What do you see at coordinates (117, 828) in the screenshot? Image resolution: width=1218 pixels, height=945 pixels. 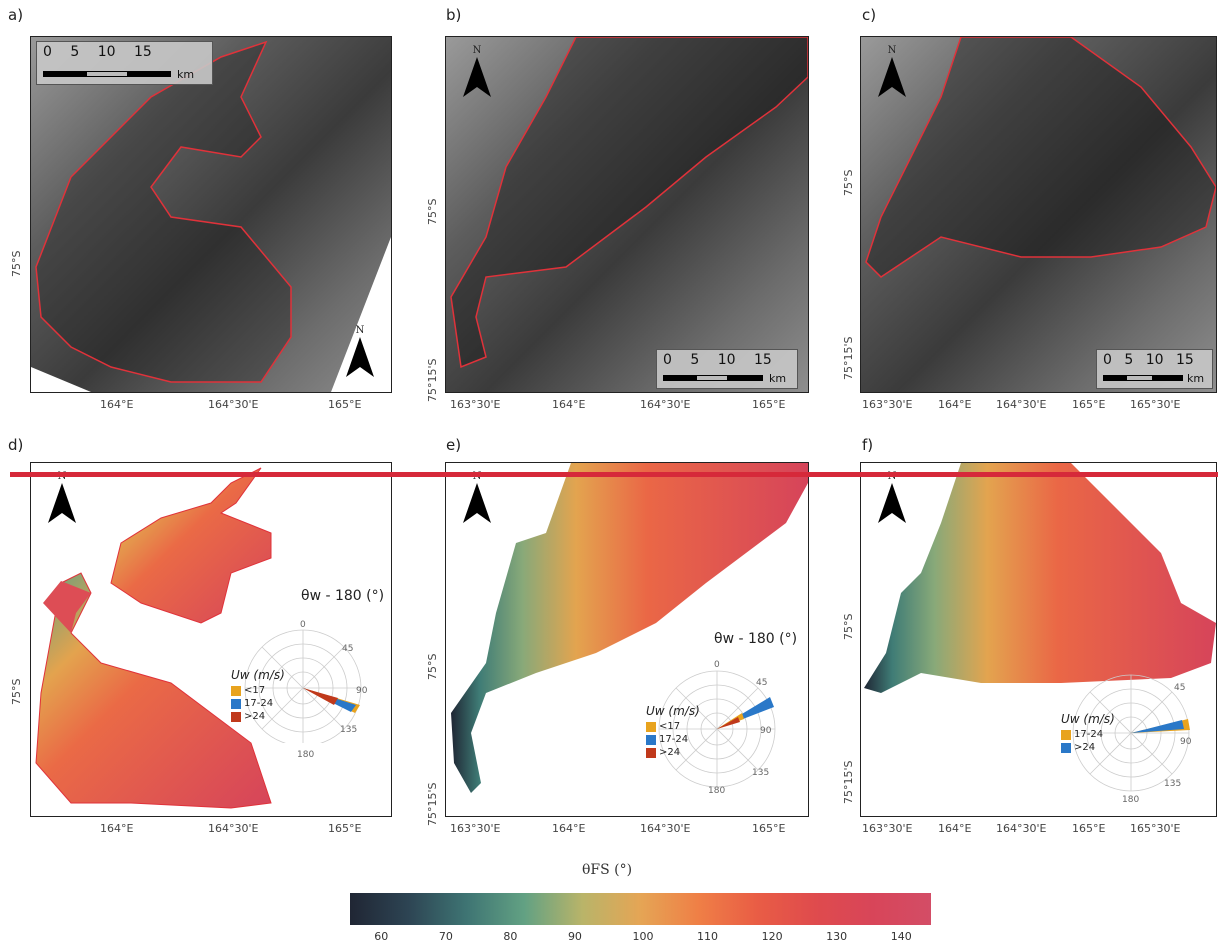 I see `panel-d-xtick-1: 164°E` at bounding box center [117, 828].